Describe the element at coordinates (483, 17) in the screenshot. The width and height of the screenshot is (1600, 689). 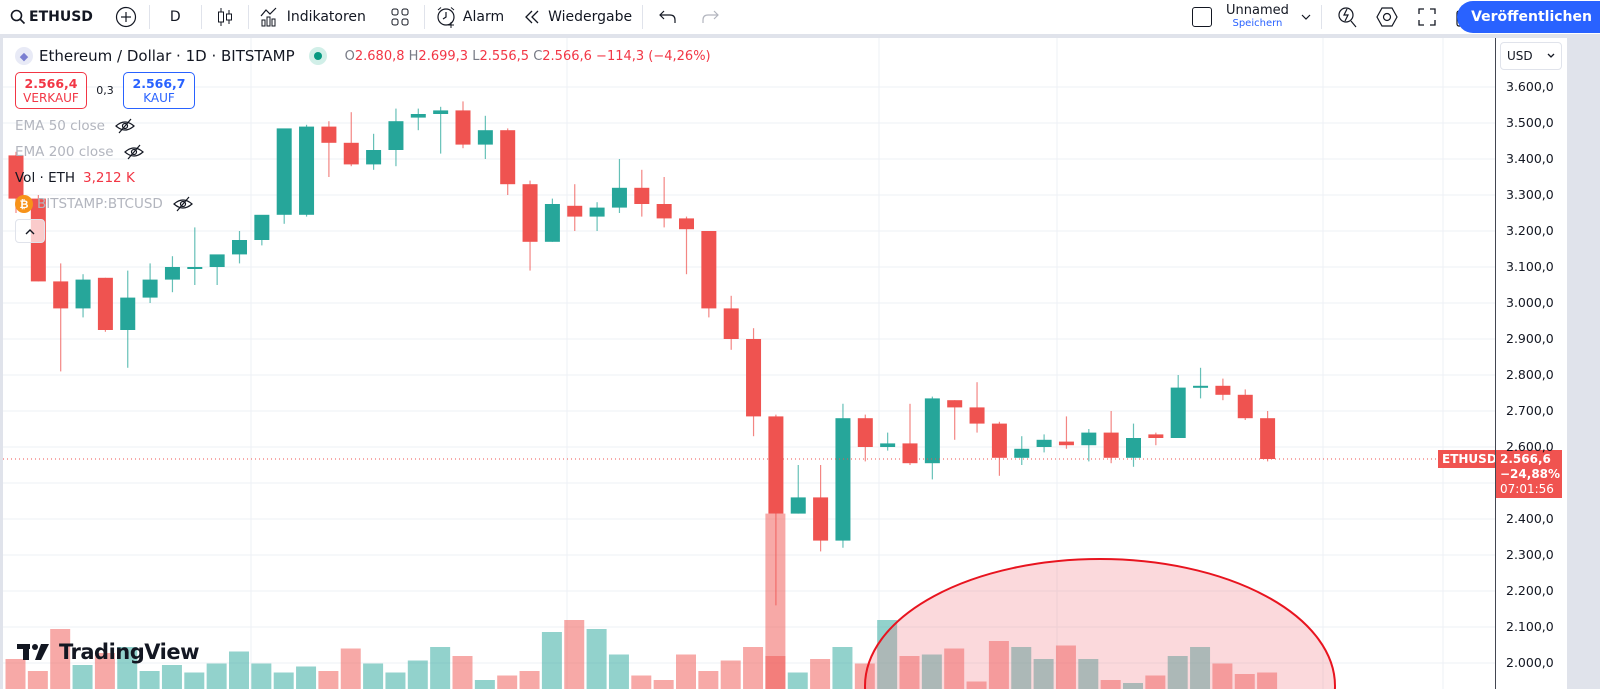
I see `alarm-label: Alarm` at that location.